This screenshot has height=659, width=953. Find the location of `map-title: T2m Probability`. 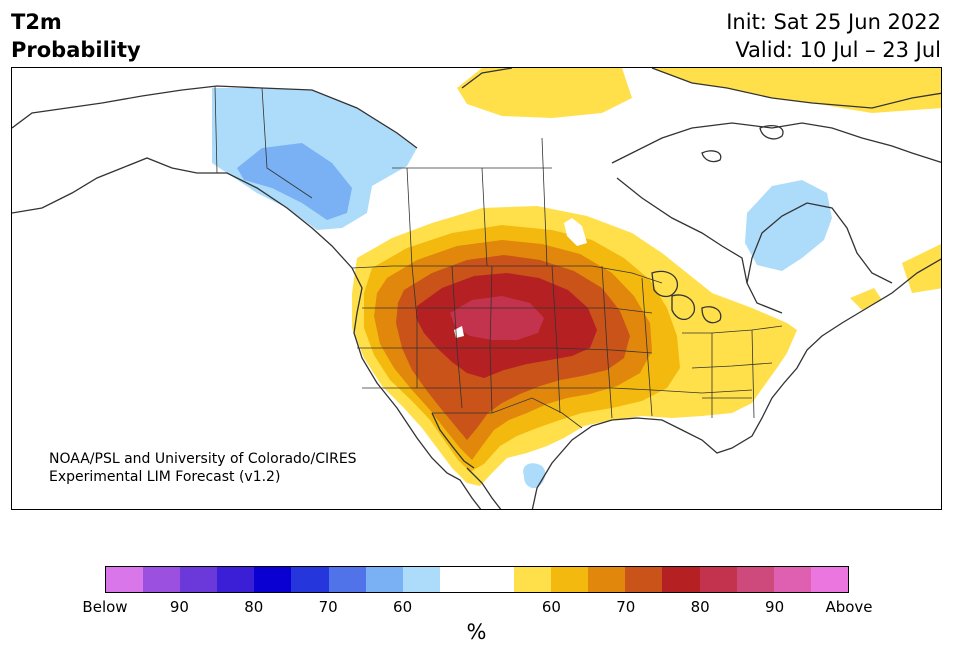

map-title: T2m Probability is located at coordinates (76, 36).